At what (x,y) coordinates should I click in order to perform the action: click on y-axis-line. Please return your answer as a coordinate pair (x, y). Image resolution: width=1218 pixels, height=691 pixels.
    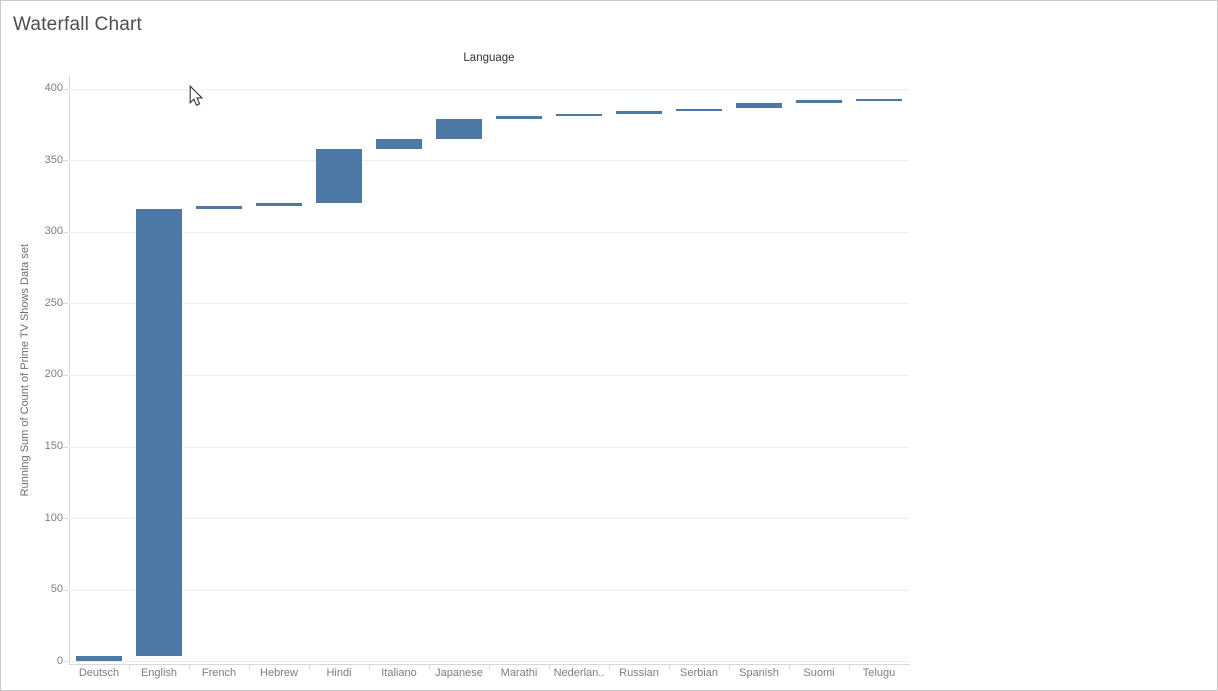
    Looking at the image, I should click on (69, 370).